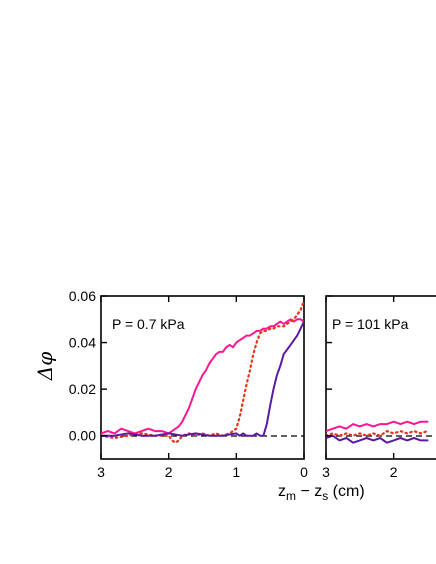  Describe the element at coordinates (370, 324) in the screenshot. I see `pressure-annotation: P = 101 kPa` at that location.